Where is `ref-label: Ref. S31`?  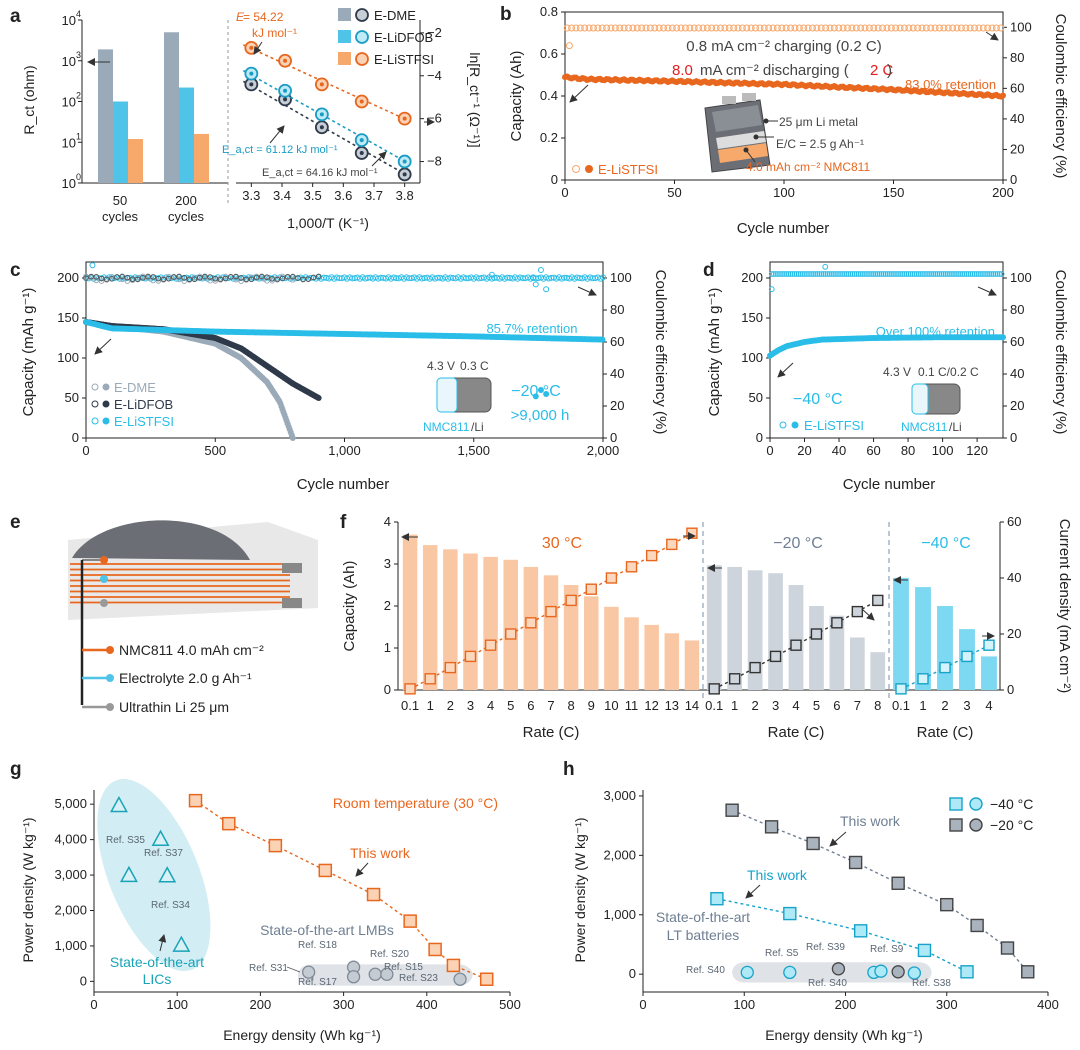
ref-label: Ref. S31 is located at coordinates (268, 968).